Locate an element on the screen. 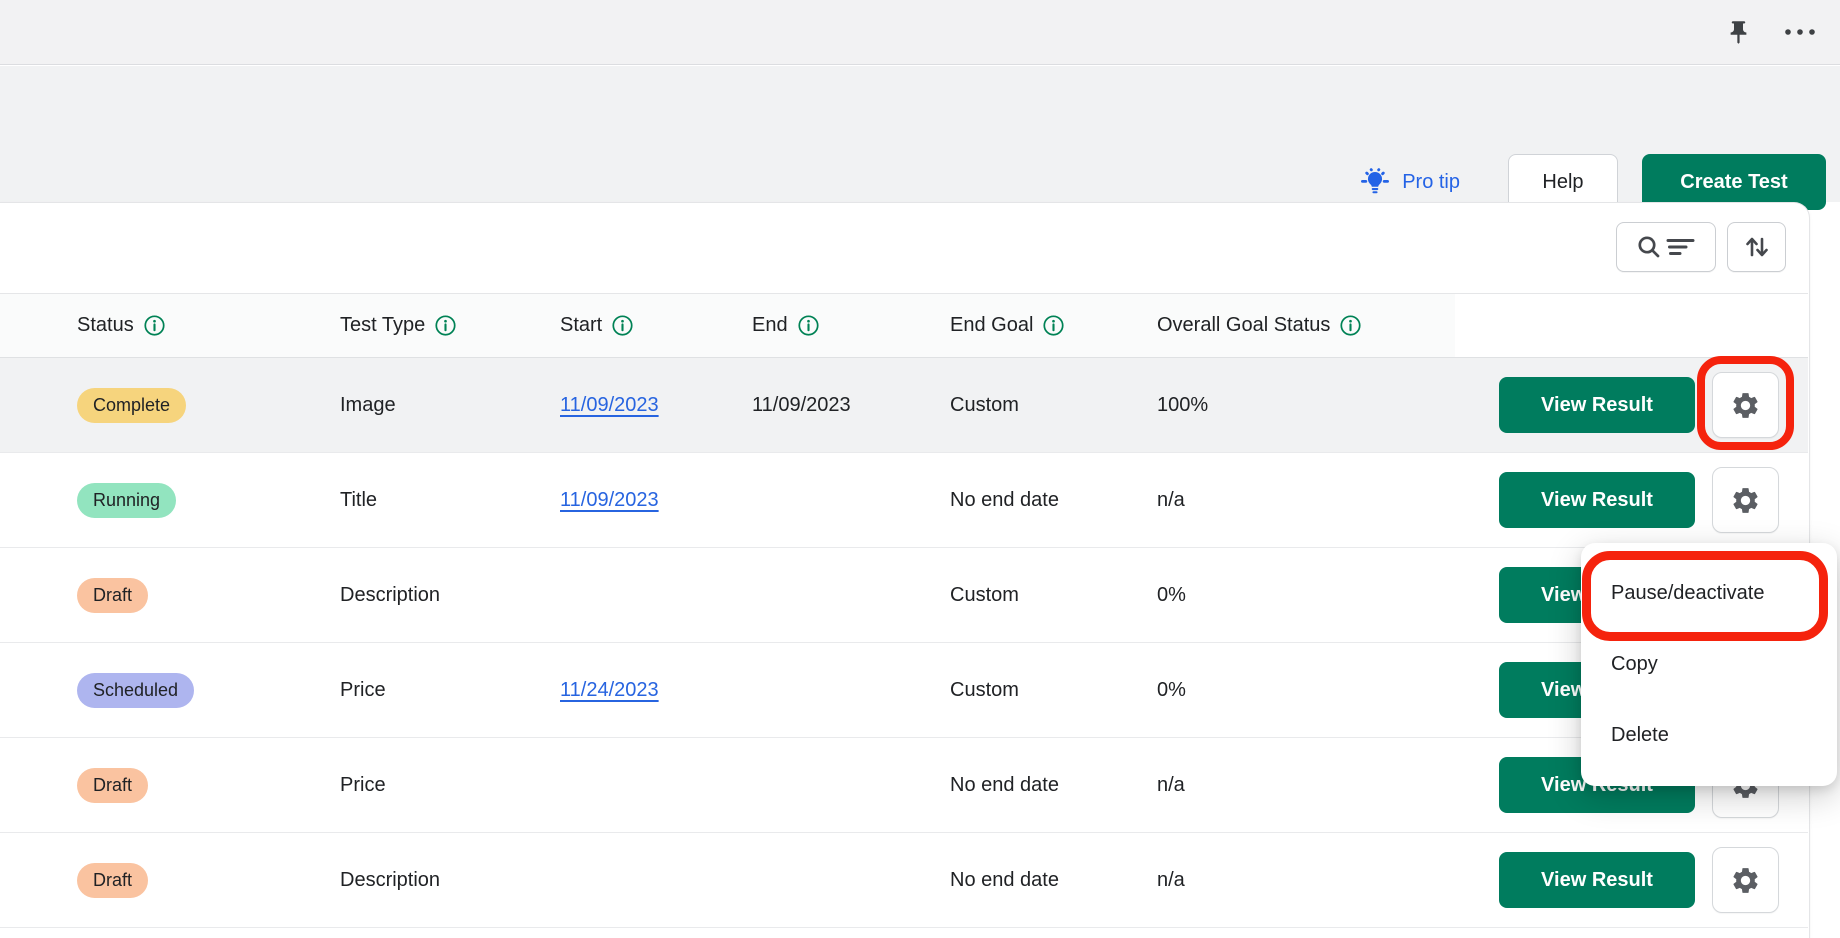 The height and width of the screenshot is (938, 1840). row-1-settings-button is located at coordinates (1745, 405).